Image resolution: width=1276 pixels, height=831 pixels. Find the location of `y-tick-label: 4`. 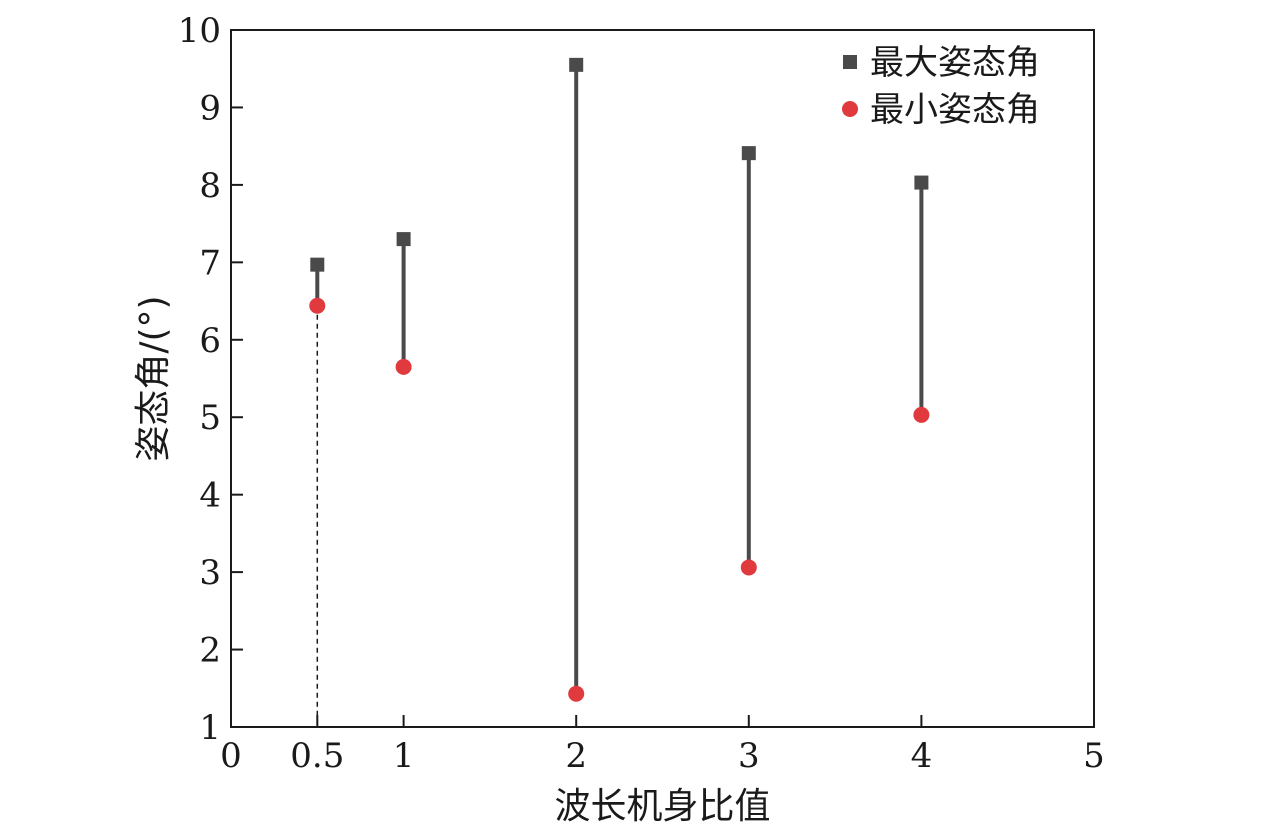

y-tick-label: 4 is located at coordinates (210, 496).